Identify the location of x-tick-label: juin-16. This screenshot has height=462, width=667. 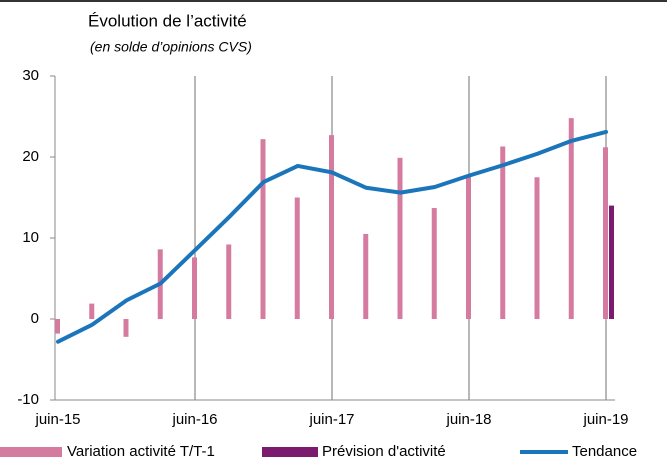
(194, 419).